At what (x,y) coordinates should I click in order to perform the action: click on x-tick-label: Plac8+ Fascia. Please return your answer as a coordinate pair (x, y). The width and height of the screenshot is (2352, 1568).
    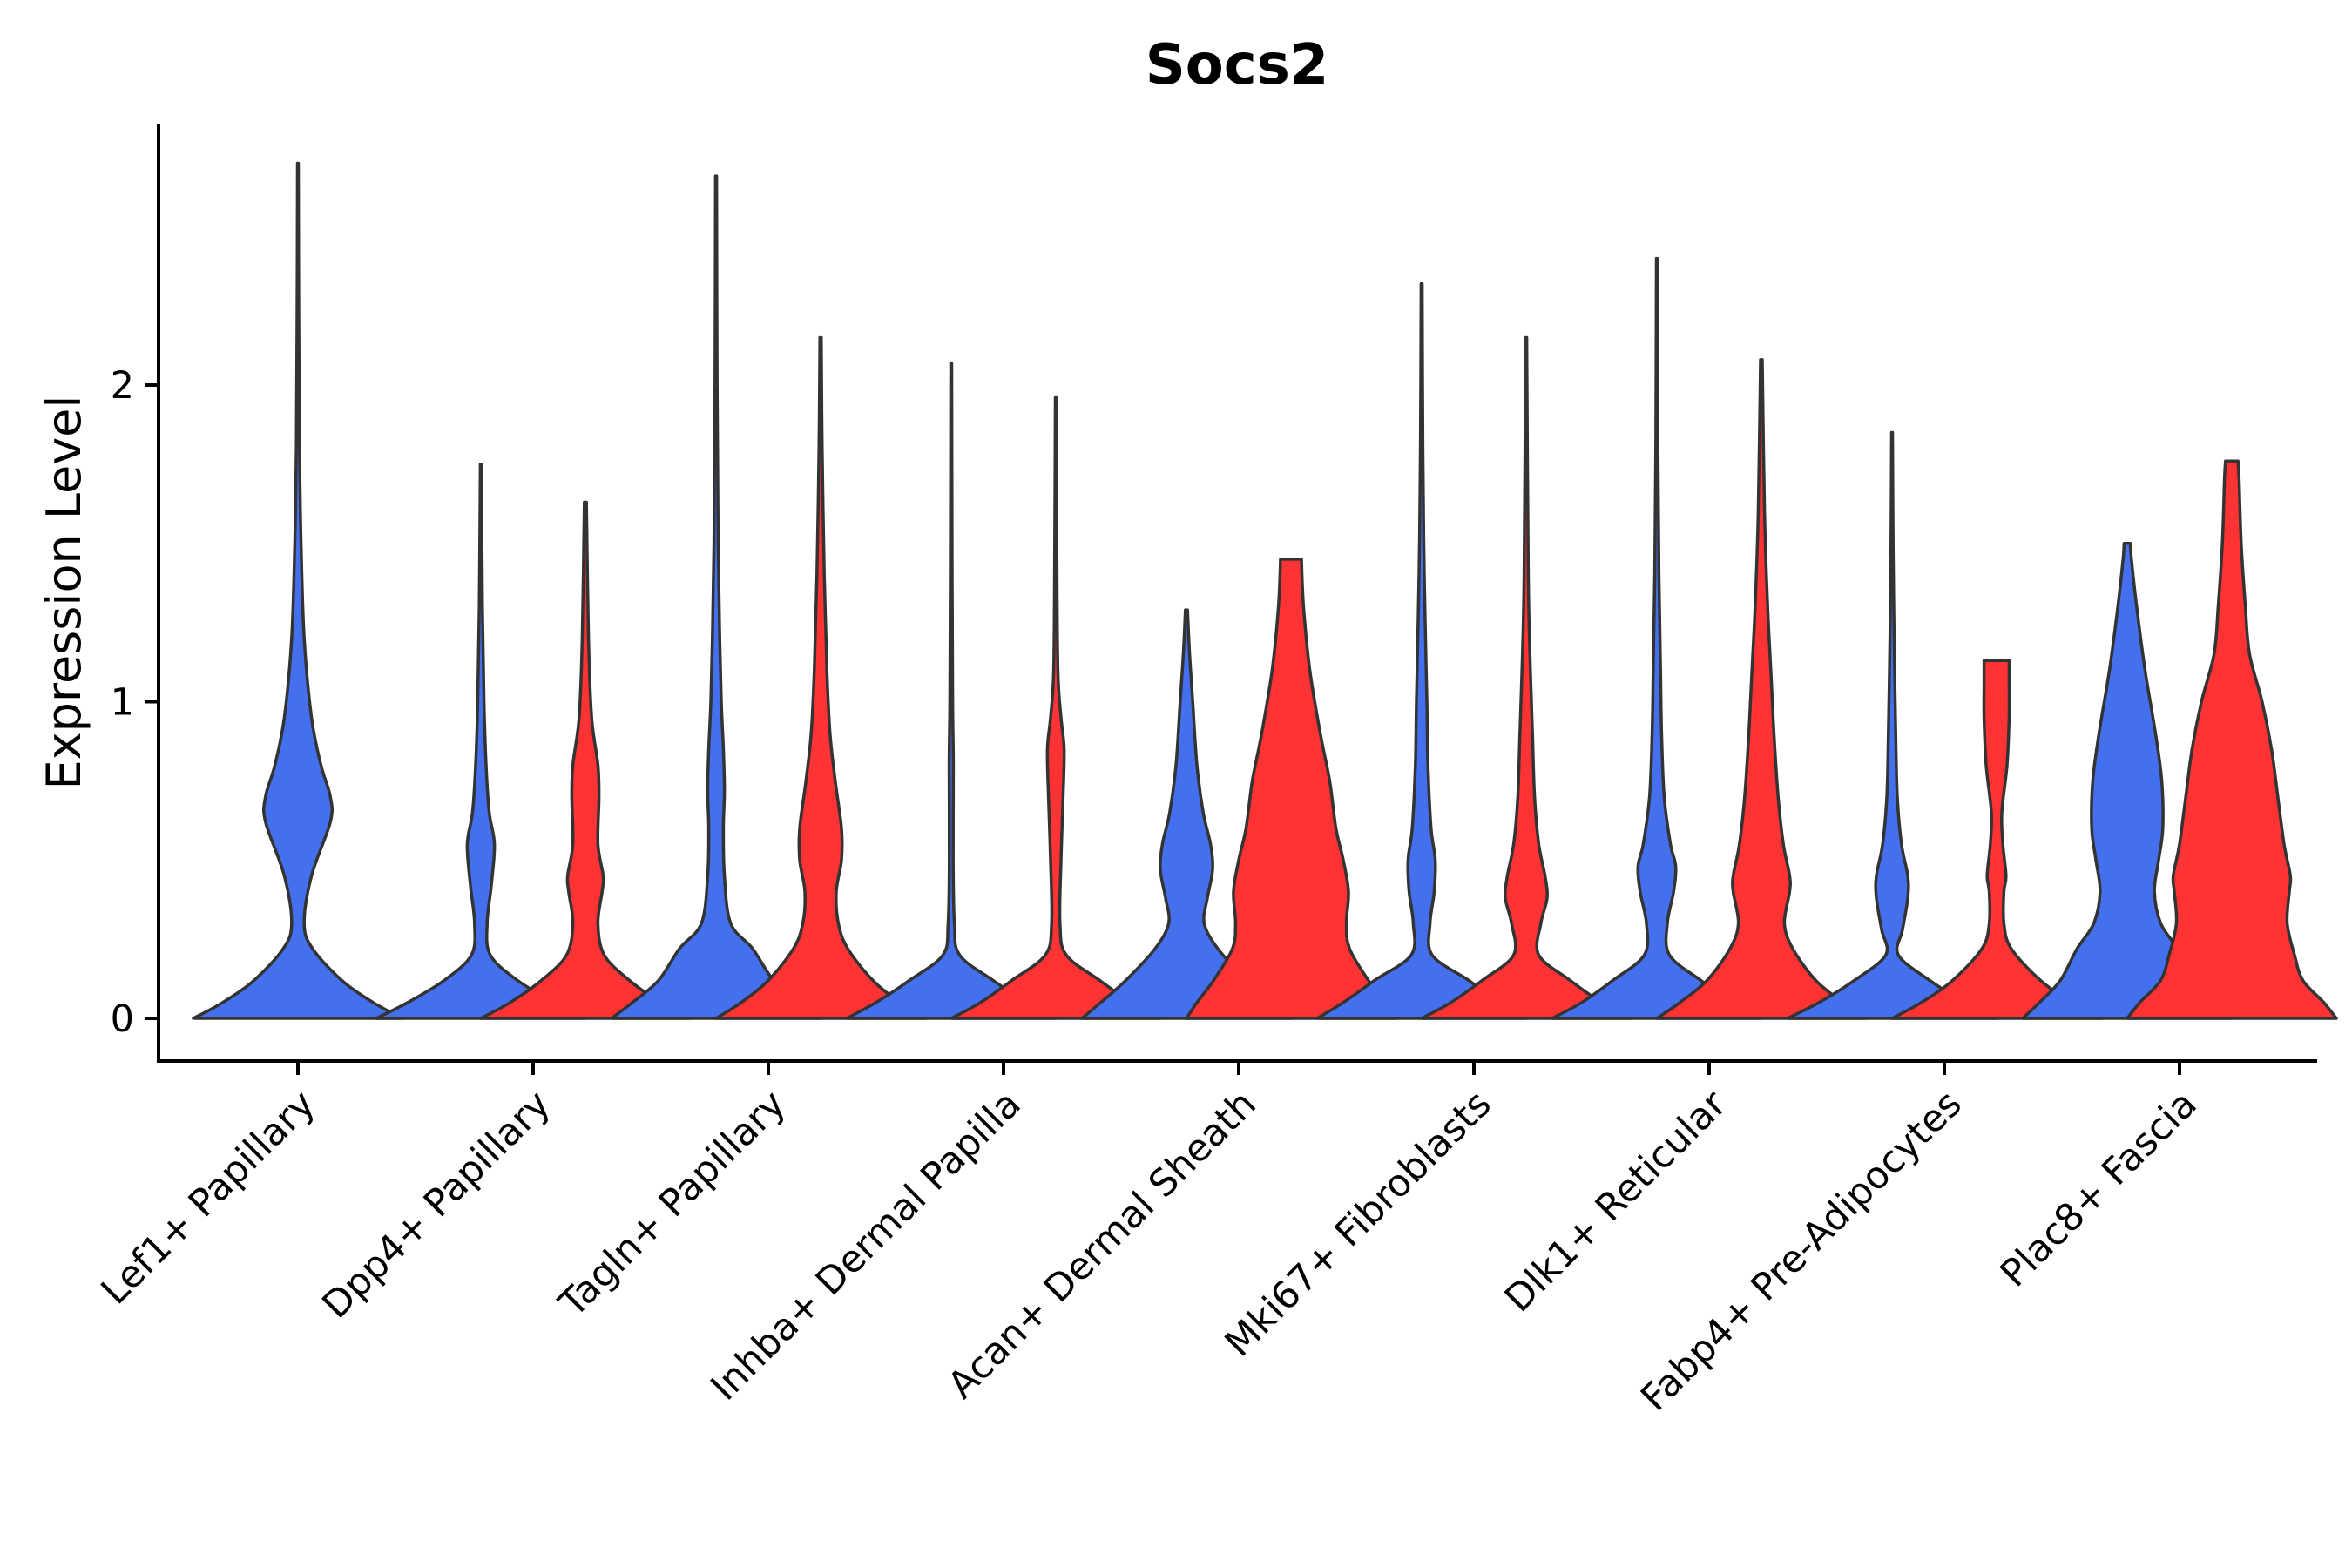
    Looking at the image, I should click on (2099, 1188).